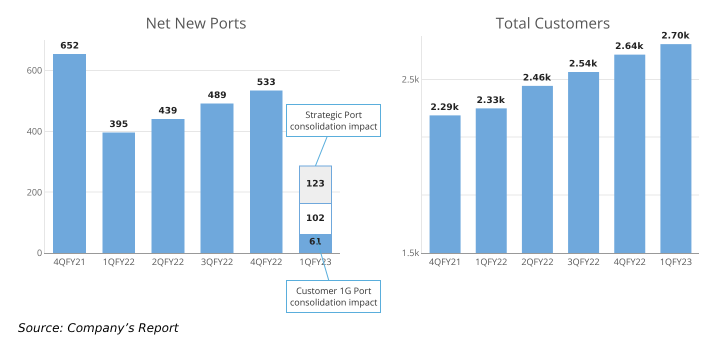 The height and width of the screenshot is (345, 714). What do you see at coordinates (315, 185) in the screenshot?
I see `data-label: 123` at bounding box center [315, 185].